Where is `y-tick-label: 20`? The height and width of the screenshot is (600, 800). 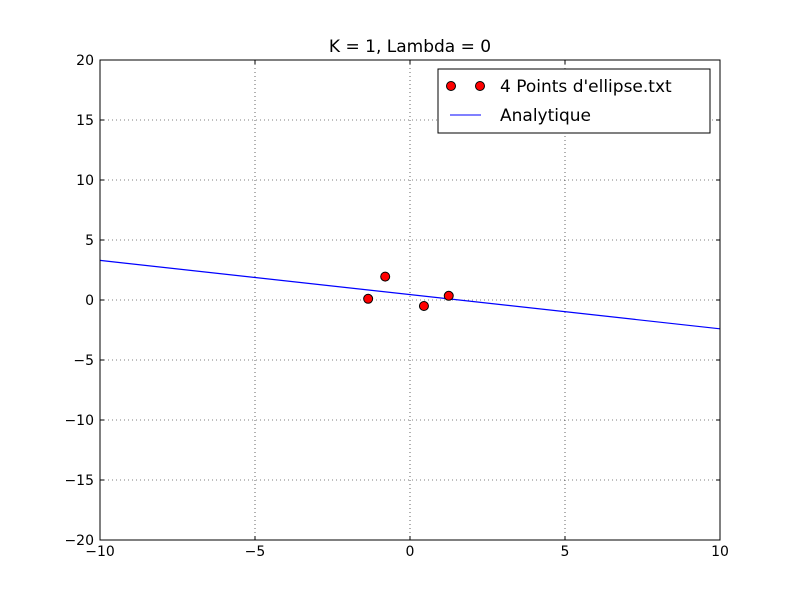 y-tick-label: 20 is located at coordinates (85, 61).